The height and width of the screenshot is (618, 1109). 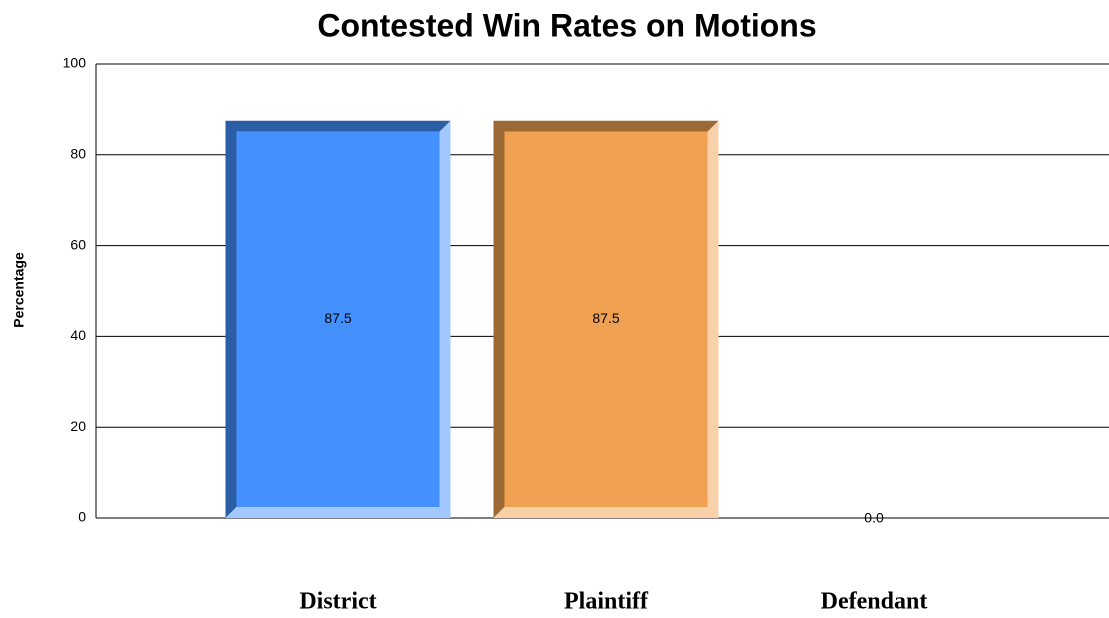 I want to click on x-tick-label: District, so click(x=337, y=602).